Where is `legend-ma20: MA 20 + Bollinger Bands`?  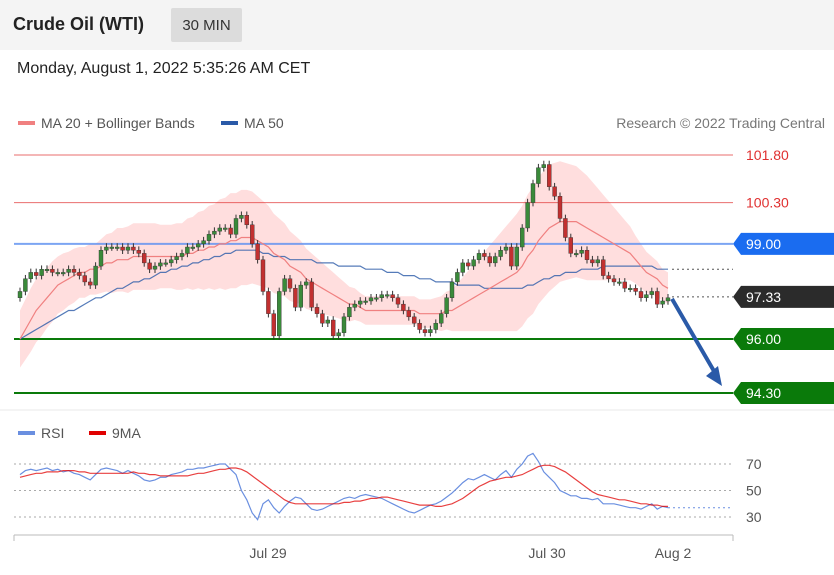 legend-ma20: MA 20 + Bollinger Bands is located at coordinates (106, 123).